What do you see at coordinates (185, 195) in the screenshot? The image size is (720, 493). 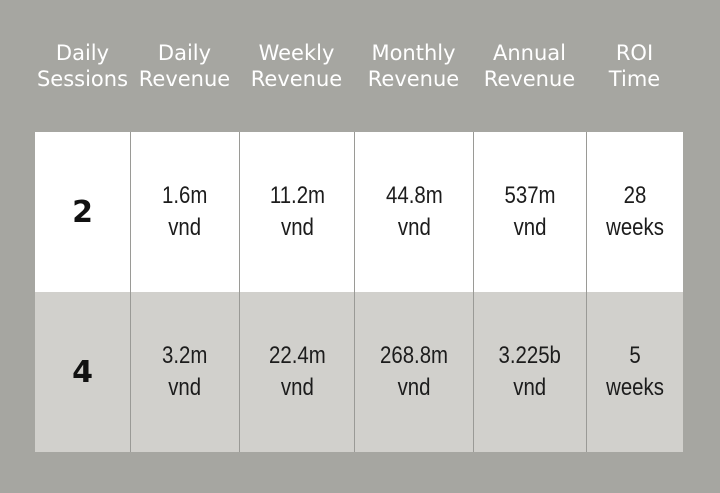 I see `amount-value: 1.6m` at bounding box center [185, 195].